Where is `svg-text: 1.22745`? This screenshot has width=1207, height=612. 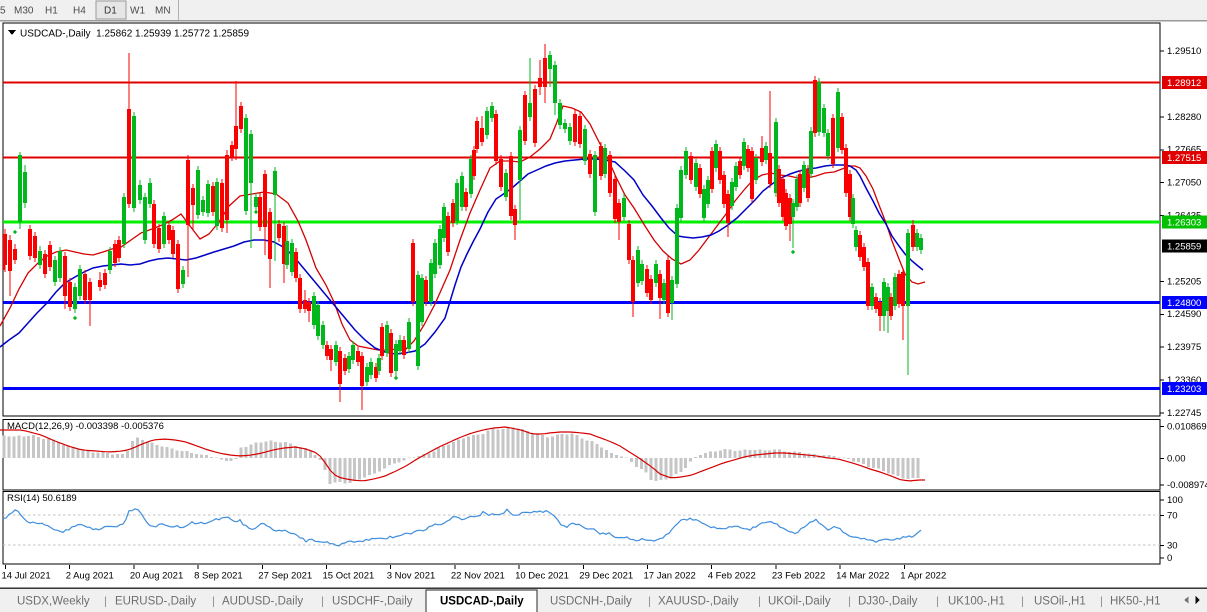 svg-text: 1.22745 is located at coordinates (1184, 413).